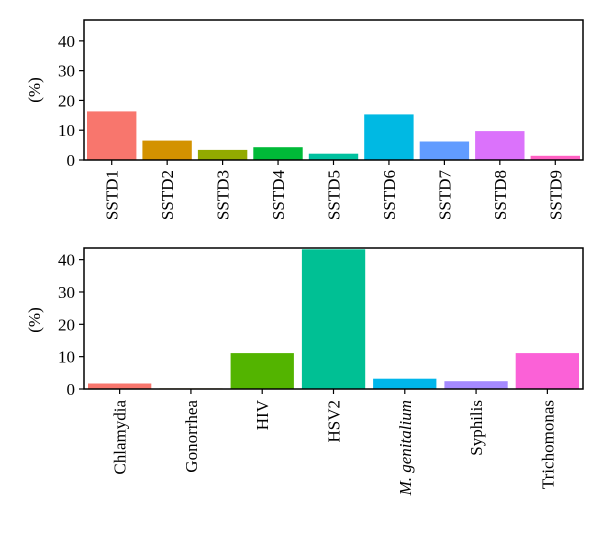  I want to click on bar-m-genitalium, so click(405, 383).